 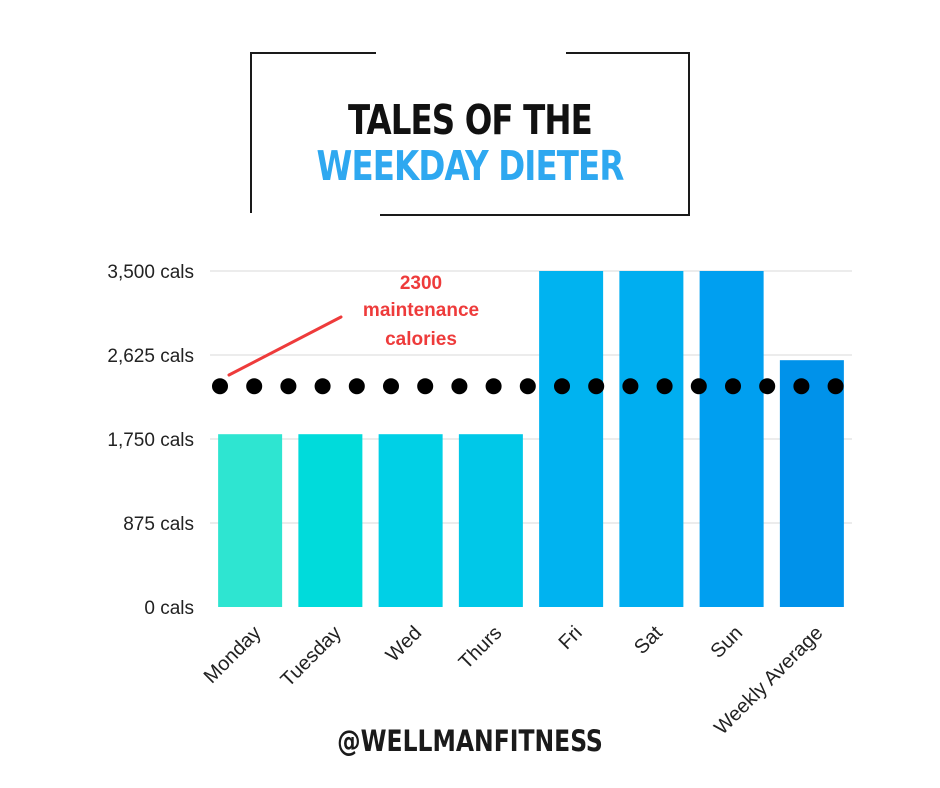 I want to click on y-tick-label: 2,625 cals, so click(x=150, y=356).